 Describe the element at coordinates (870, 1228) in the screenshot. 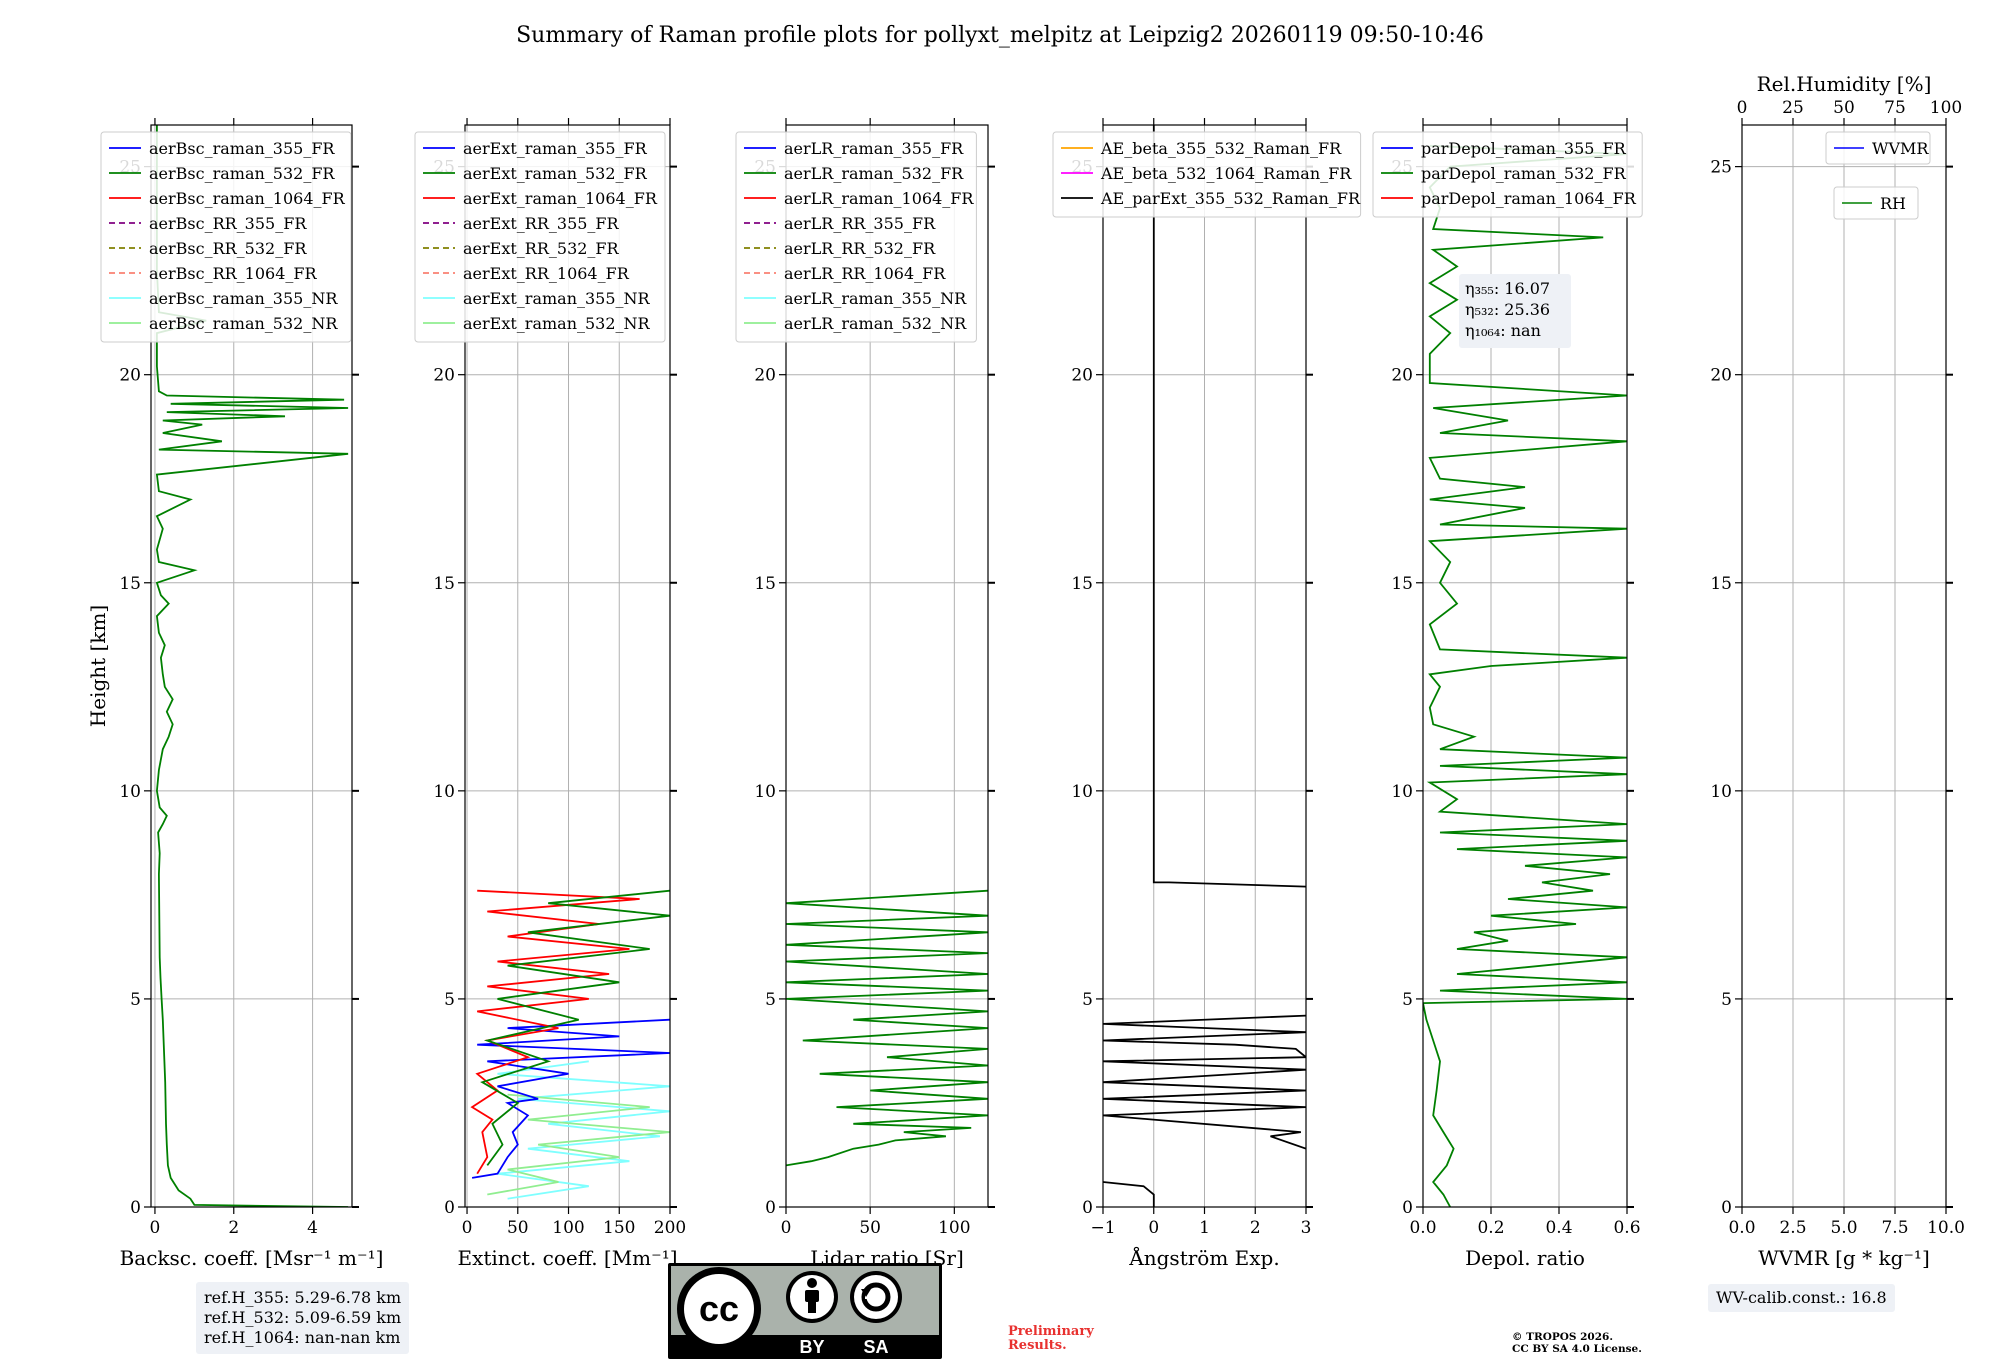

I see `xtick-label-lr-1: 50` at that location.